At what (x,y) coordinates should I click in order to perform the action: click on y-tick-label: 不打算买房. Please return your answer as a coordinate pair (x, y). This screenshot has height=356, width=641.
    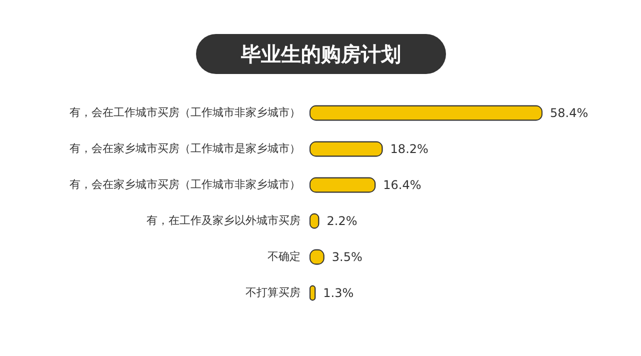
    Looking at the image, I should click on (273, 292).